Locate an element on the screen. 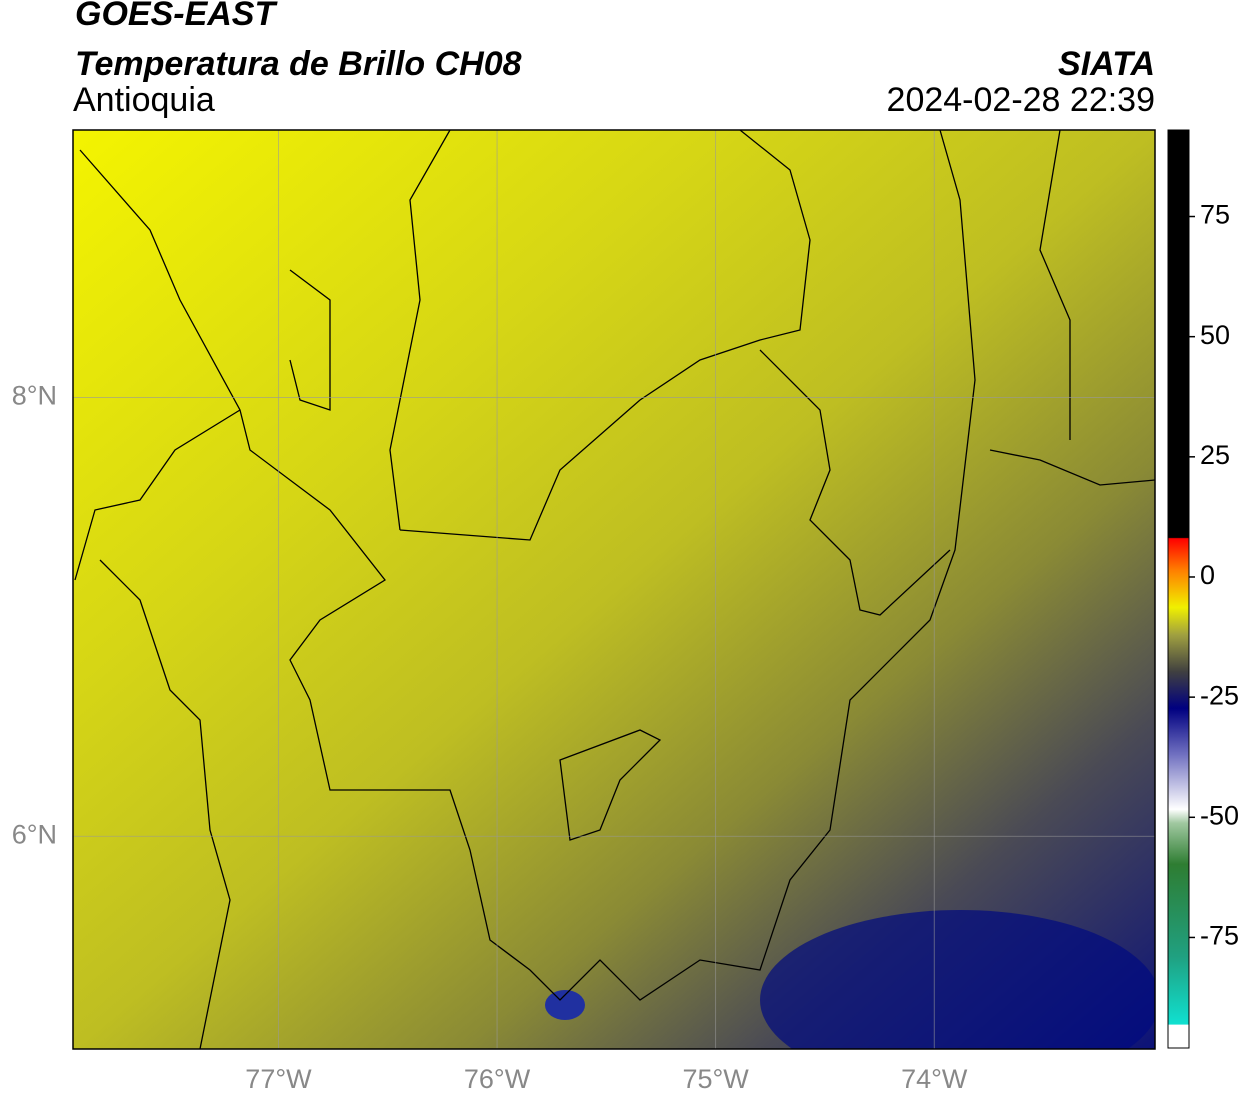  colorbar-tick-label: -25 is located at coordinates (1219, 695).